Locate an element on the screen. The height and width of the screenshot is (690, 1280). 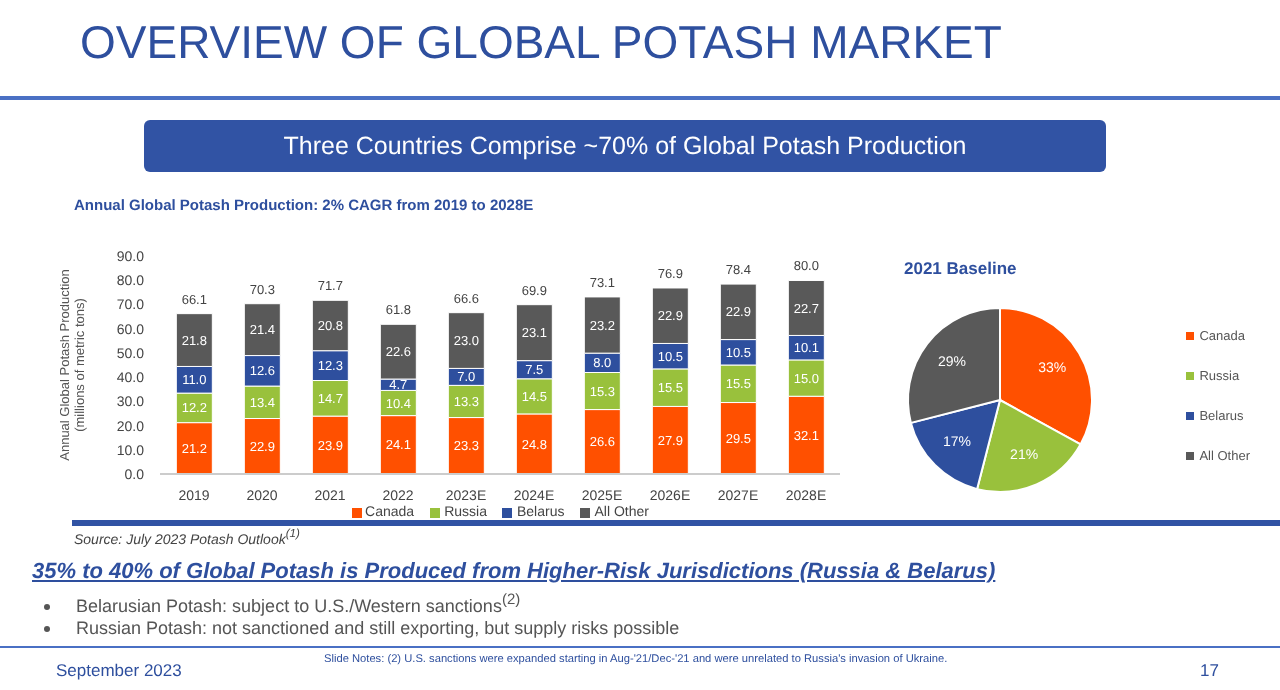
text: 17 is located at coordinates (1209, 670).